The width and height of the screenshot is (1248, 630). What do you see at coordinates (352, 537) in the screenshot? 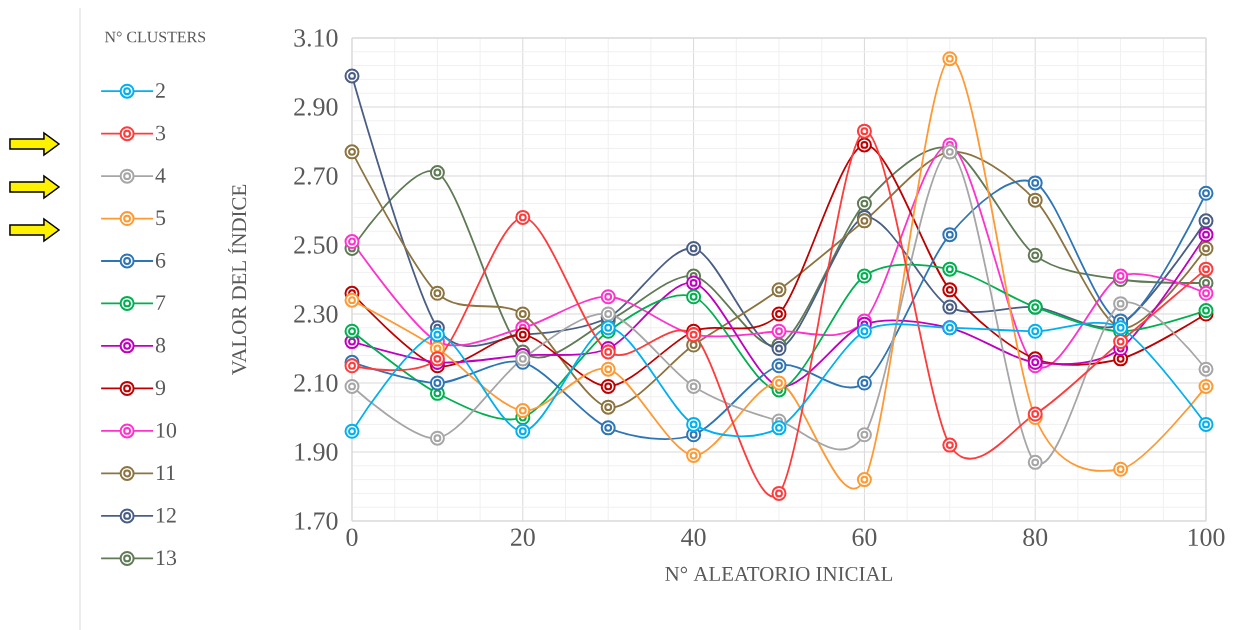
I see `x-tick-label: 0` at bounding box center [352, 537].